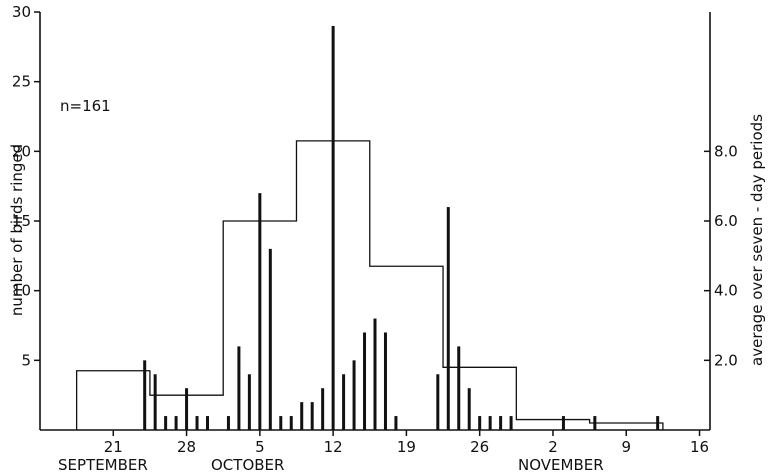  What do you see at coordinates (699, 447) in the screenshot?
I see `x-tick-label: 16` at bounding box center [699, 447].